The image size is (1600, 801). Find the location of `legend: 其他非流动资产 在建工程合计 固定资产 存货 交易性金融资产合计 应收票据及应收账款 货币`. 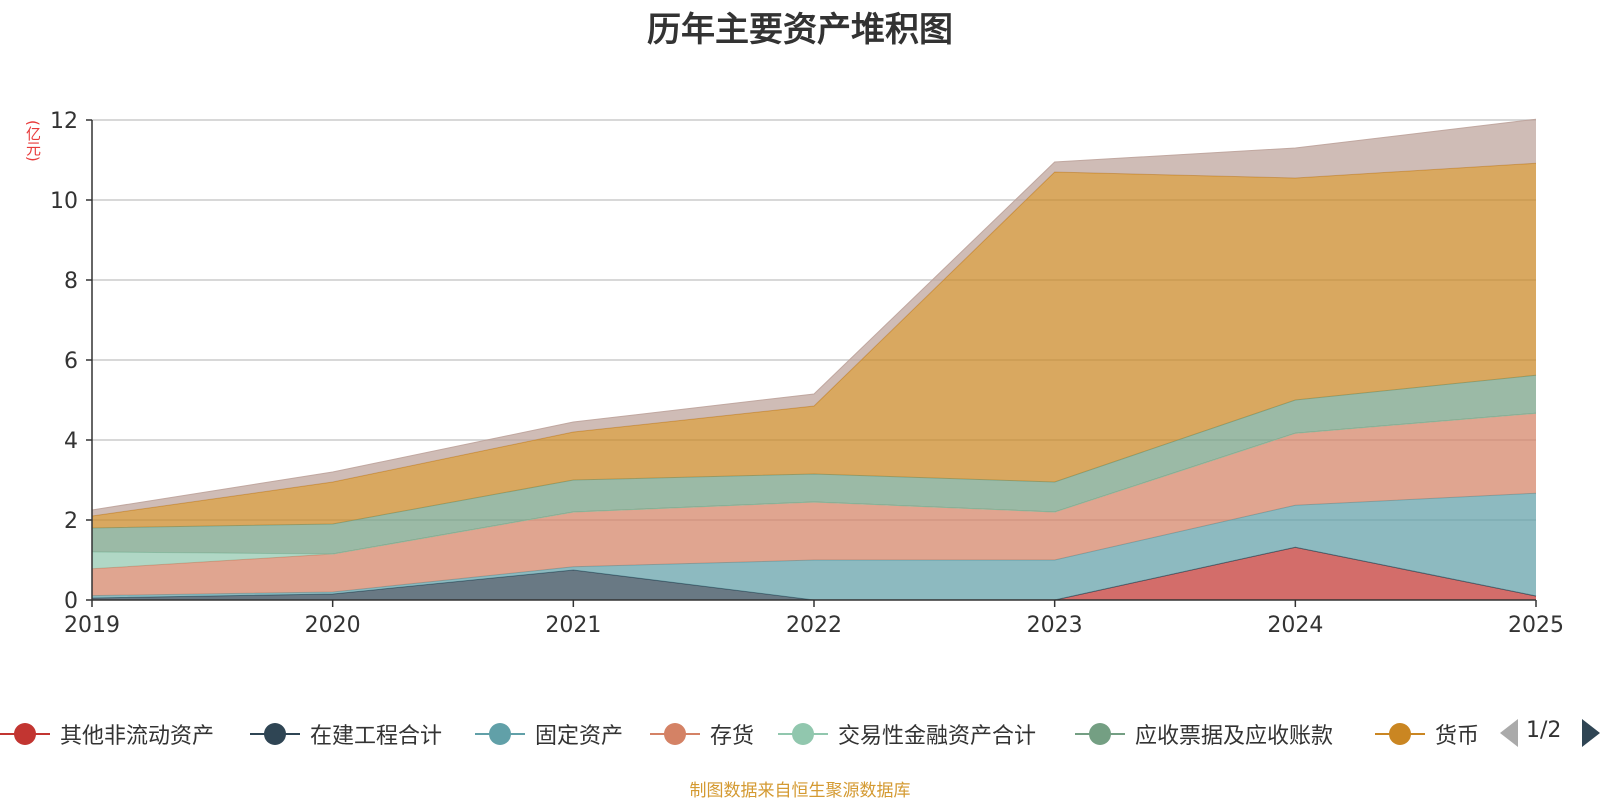

legend: 其他非流动资产 在建工程合计 固定资产 存货 交易性金融资产合计 应收票据及应收账款 货币 is located at coordinates (800, 734).